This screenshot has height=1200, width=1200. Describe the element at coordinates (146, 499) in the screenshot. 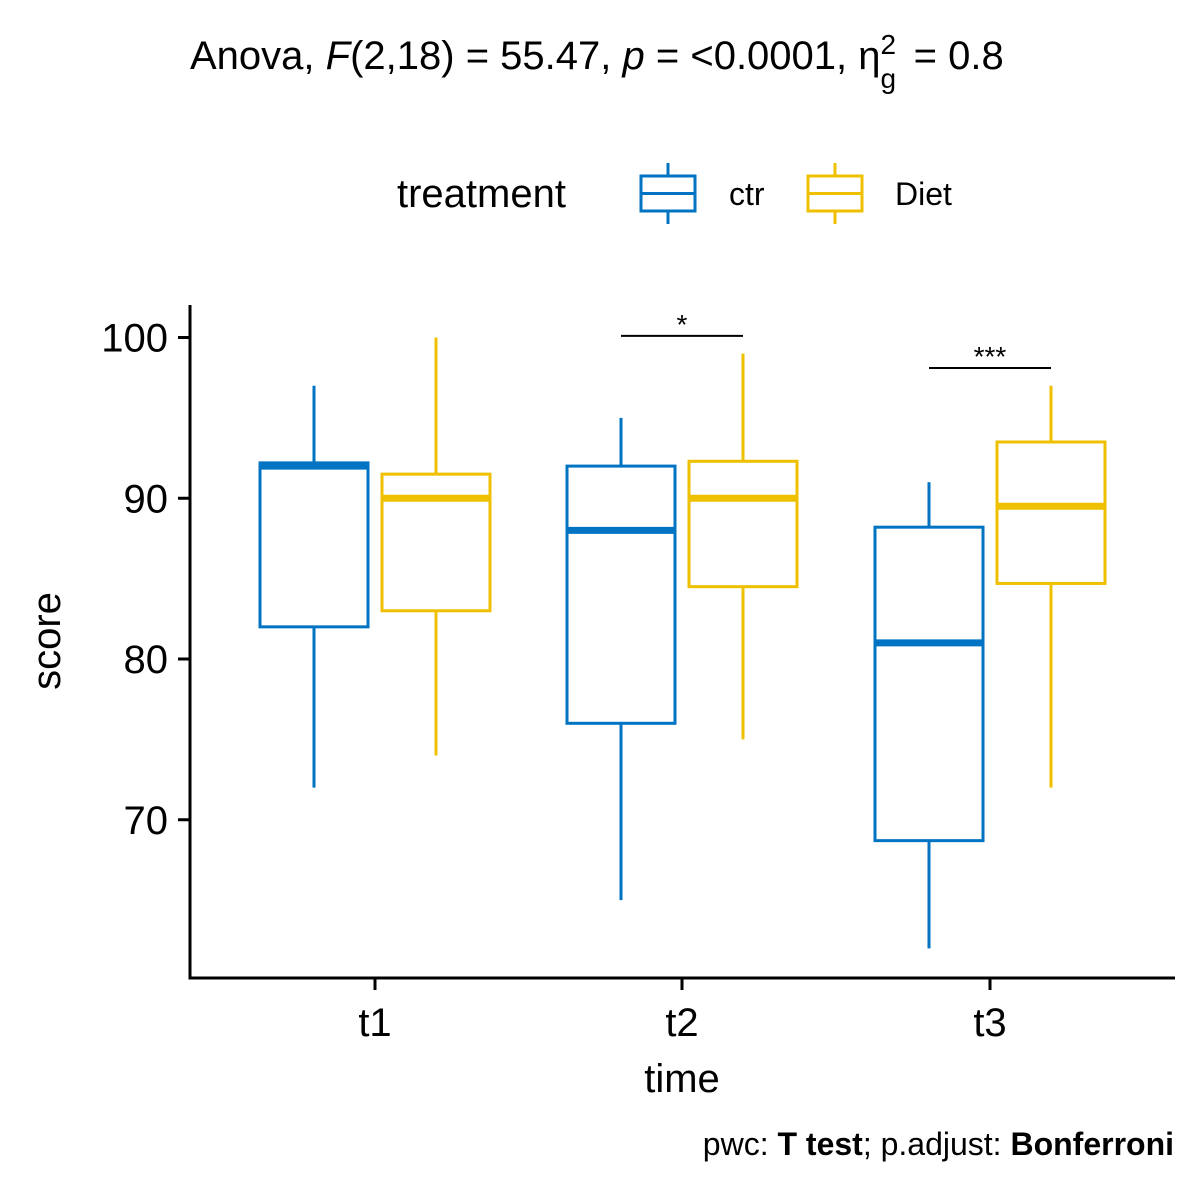

I see `y-tick-label: 90` at that location.